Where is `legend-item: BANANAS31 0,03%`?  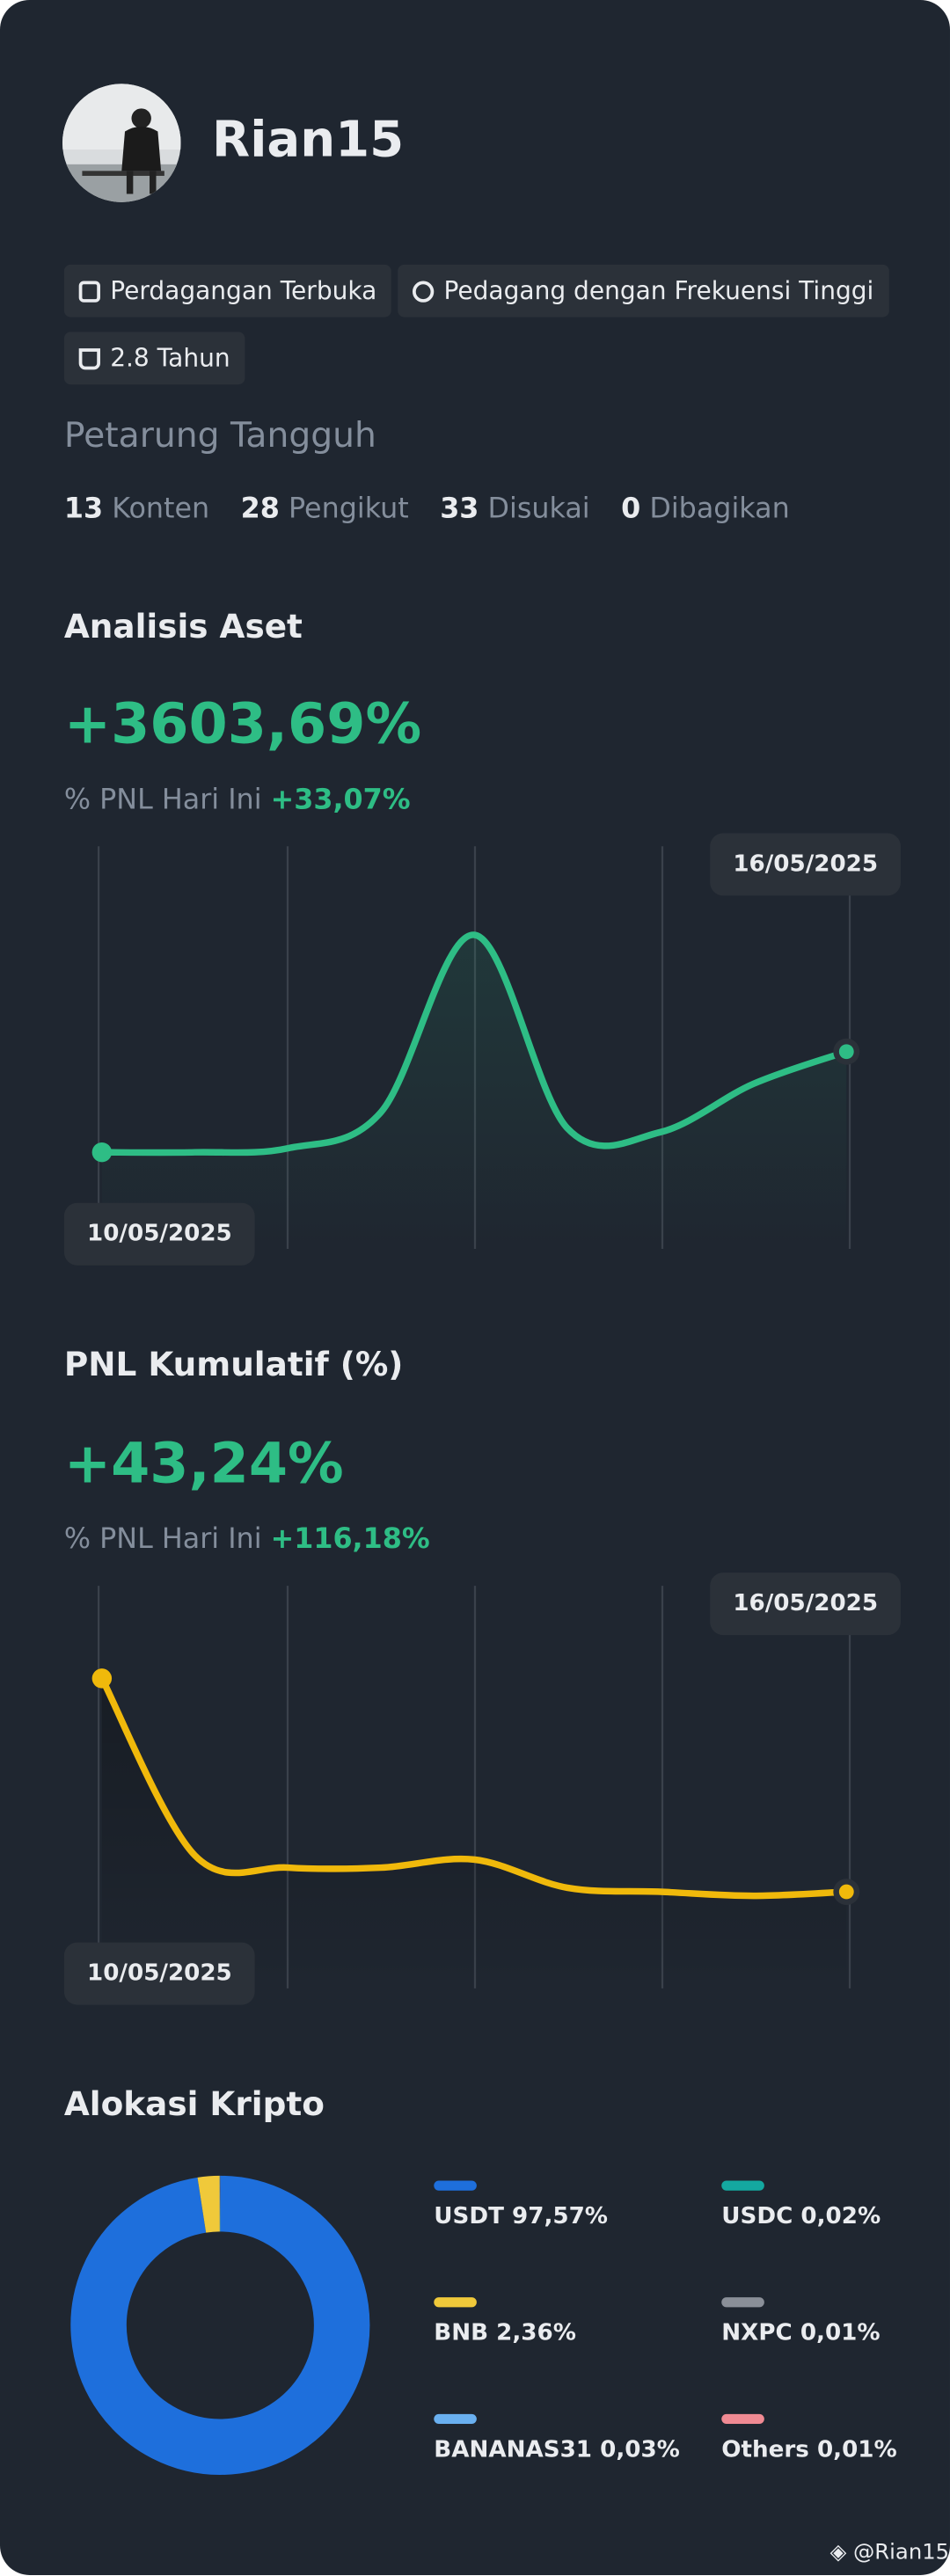
legend-item: BANANAS31 0,03% is located at coordinates (557, 2438).